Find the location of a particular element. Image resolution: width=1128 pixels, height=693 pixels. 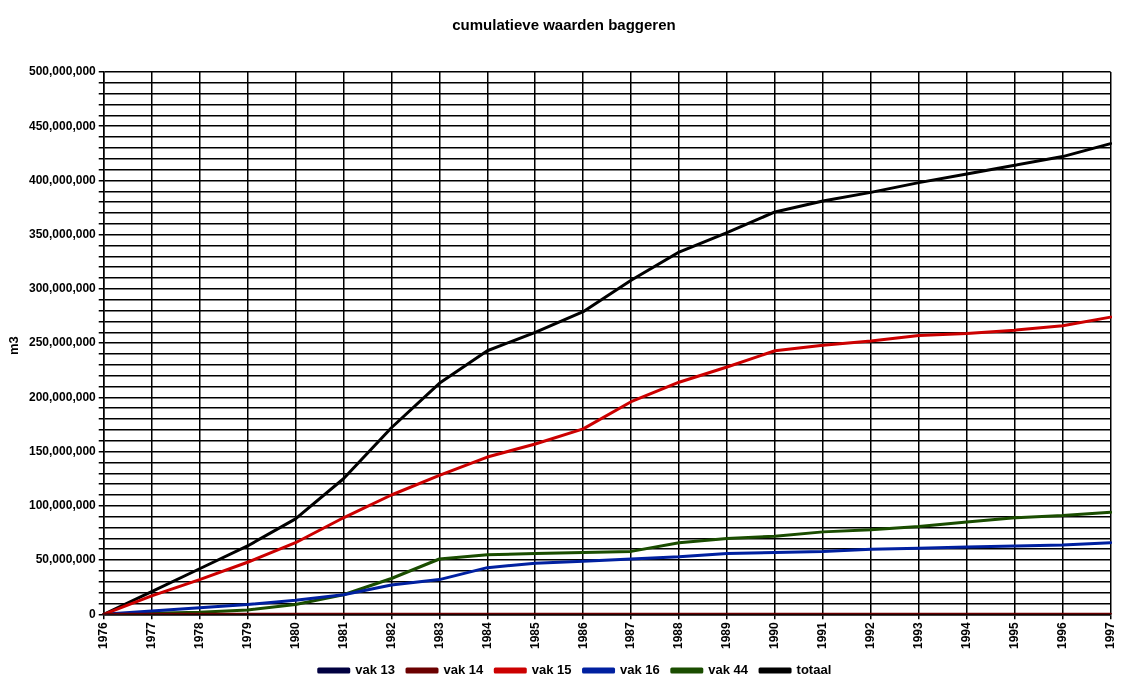

y-tick-label: 200,000,000 is located at coordinates (63, 396).